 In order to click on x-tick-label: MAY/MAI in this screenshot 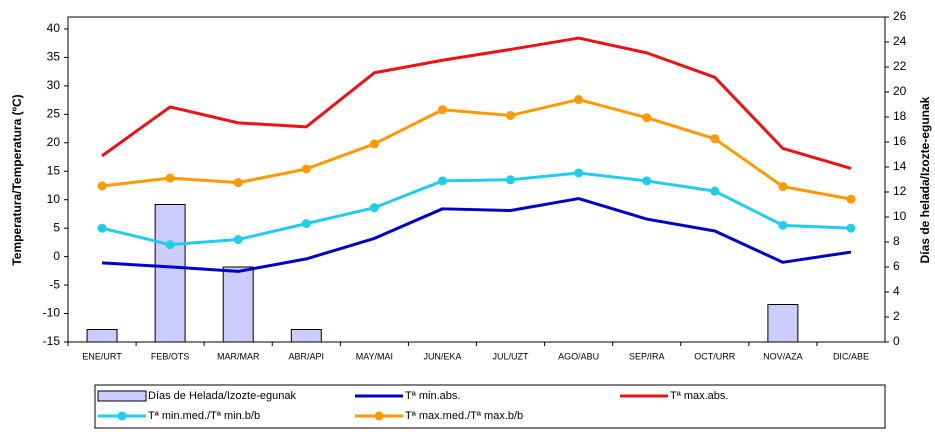, I will do `click(374, 356)`.